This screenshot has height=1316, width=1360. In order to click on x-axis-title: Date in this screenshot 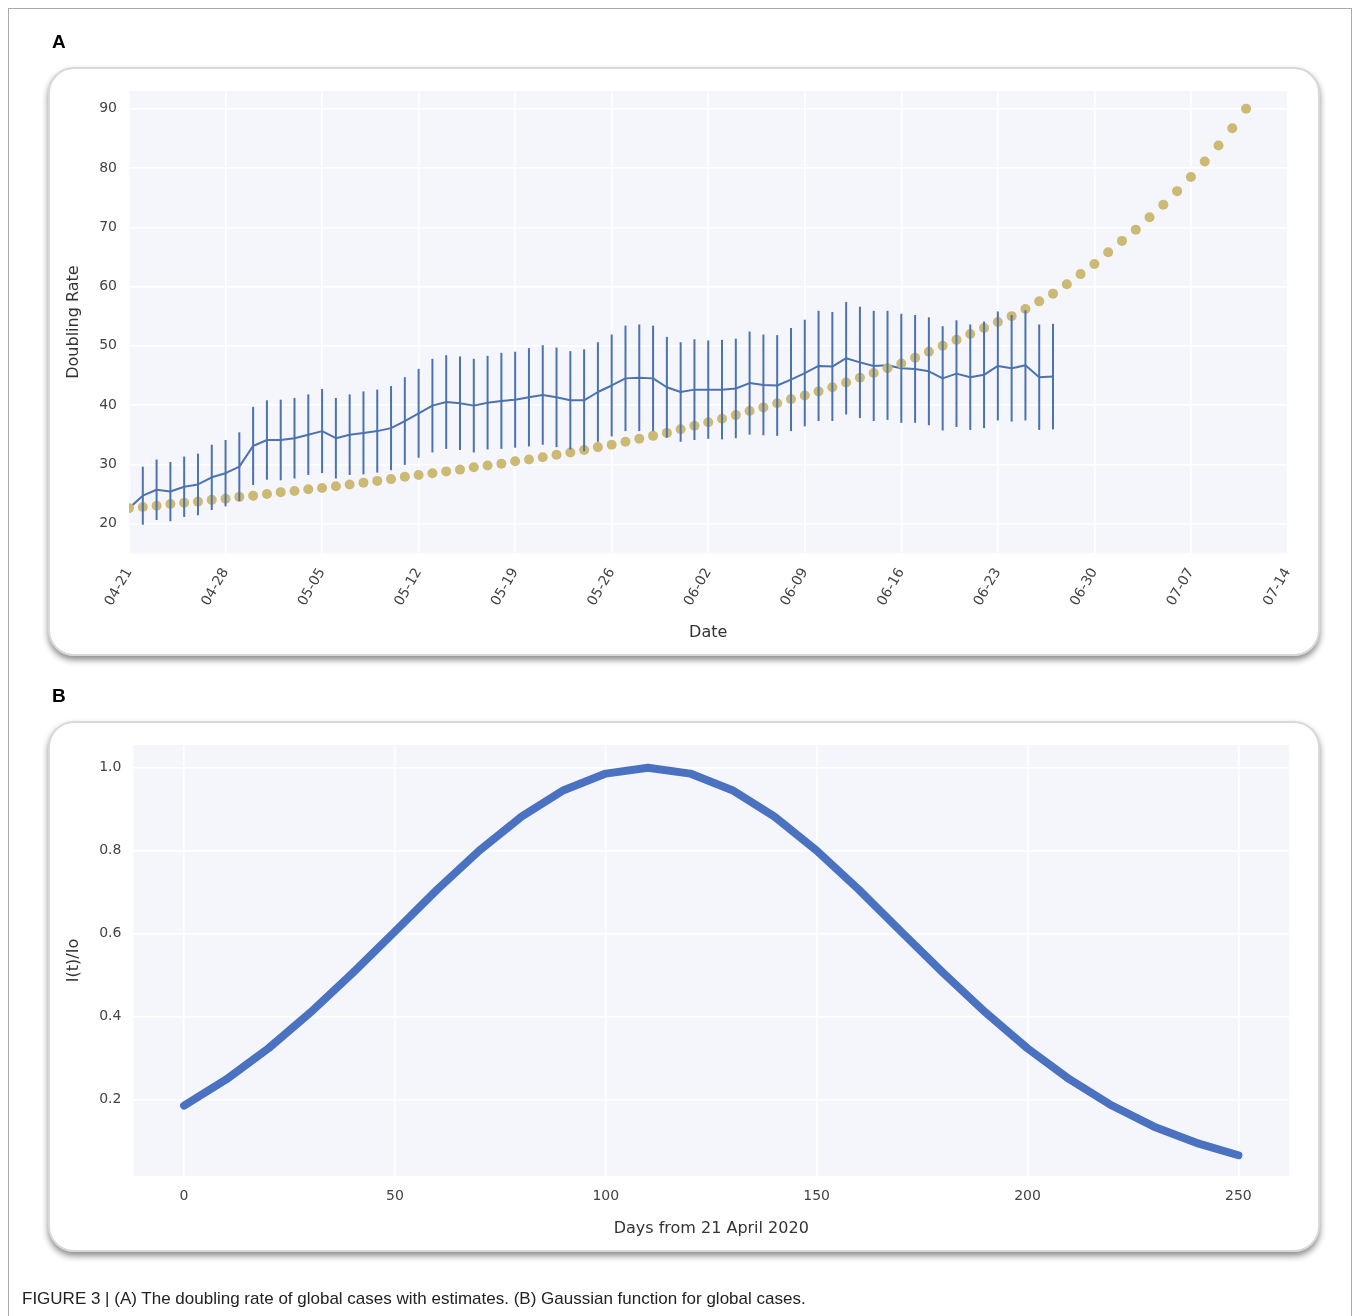, I will do `click(708, 631)`.